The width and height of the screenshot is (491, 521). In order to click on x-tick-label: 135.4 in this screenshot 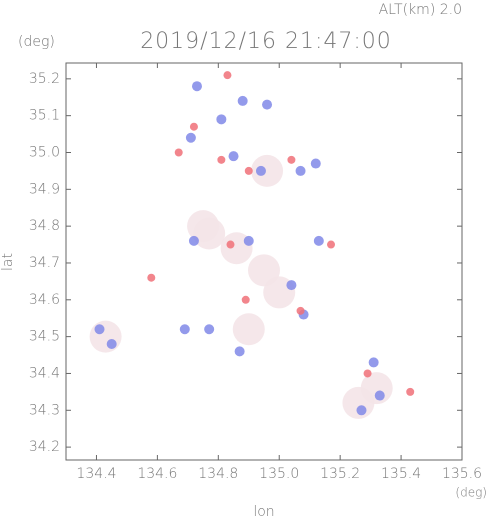, I will do `click(401, 474)`.